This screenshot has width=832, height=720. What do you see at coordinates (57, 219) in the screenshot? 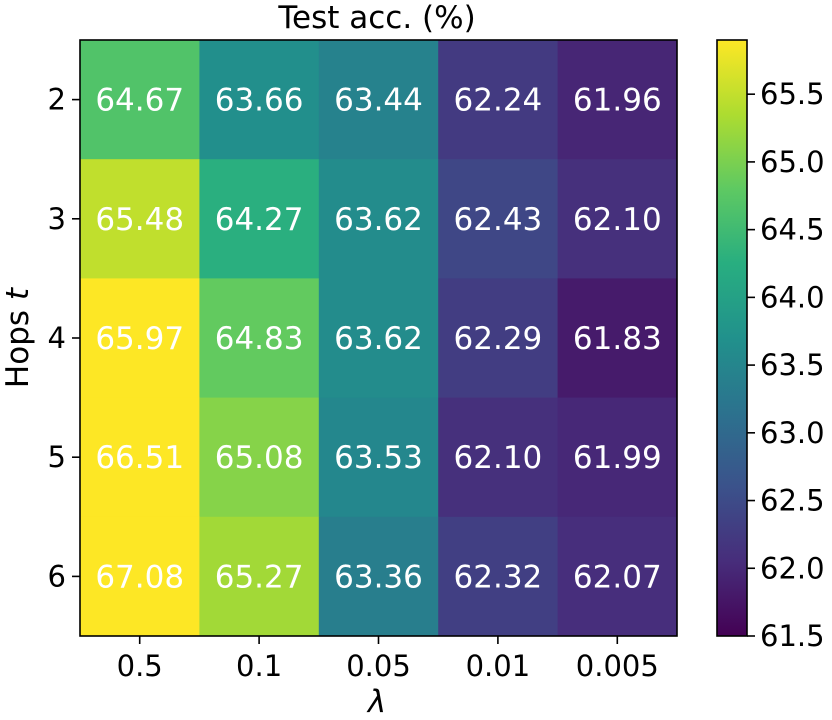
I see `y-tick-label: 3` at bounding box center [57, 219].